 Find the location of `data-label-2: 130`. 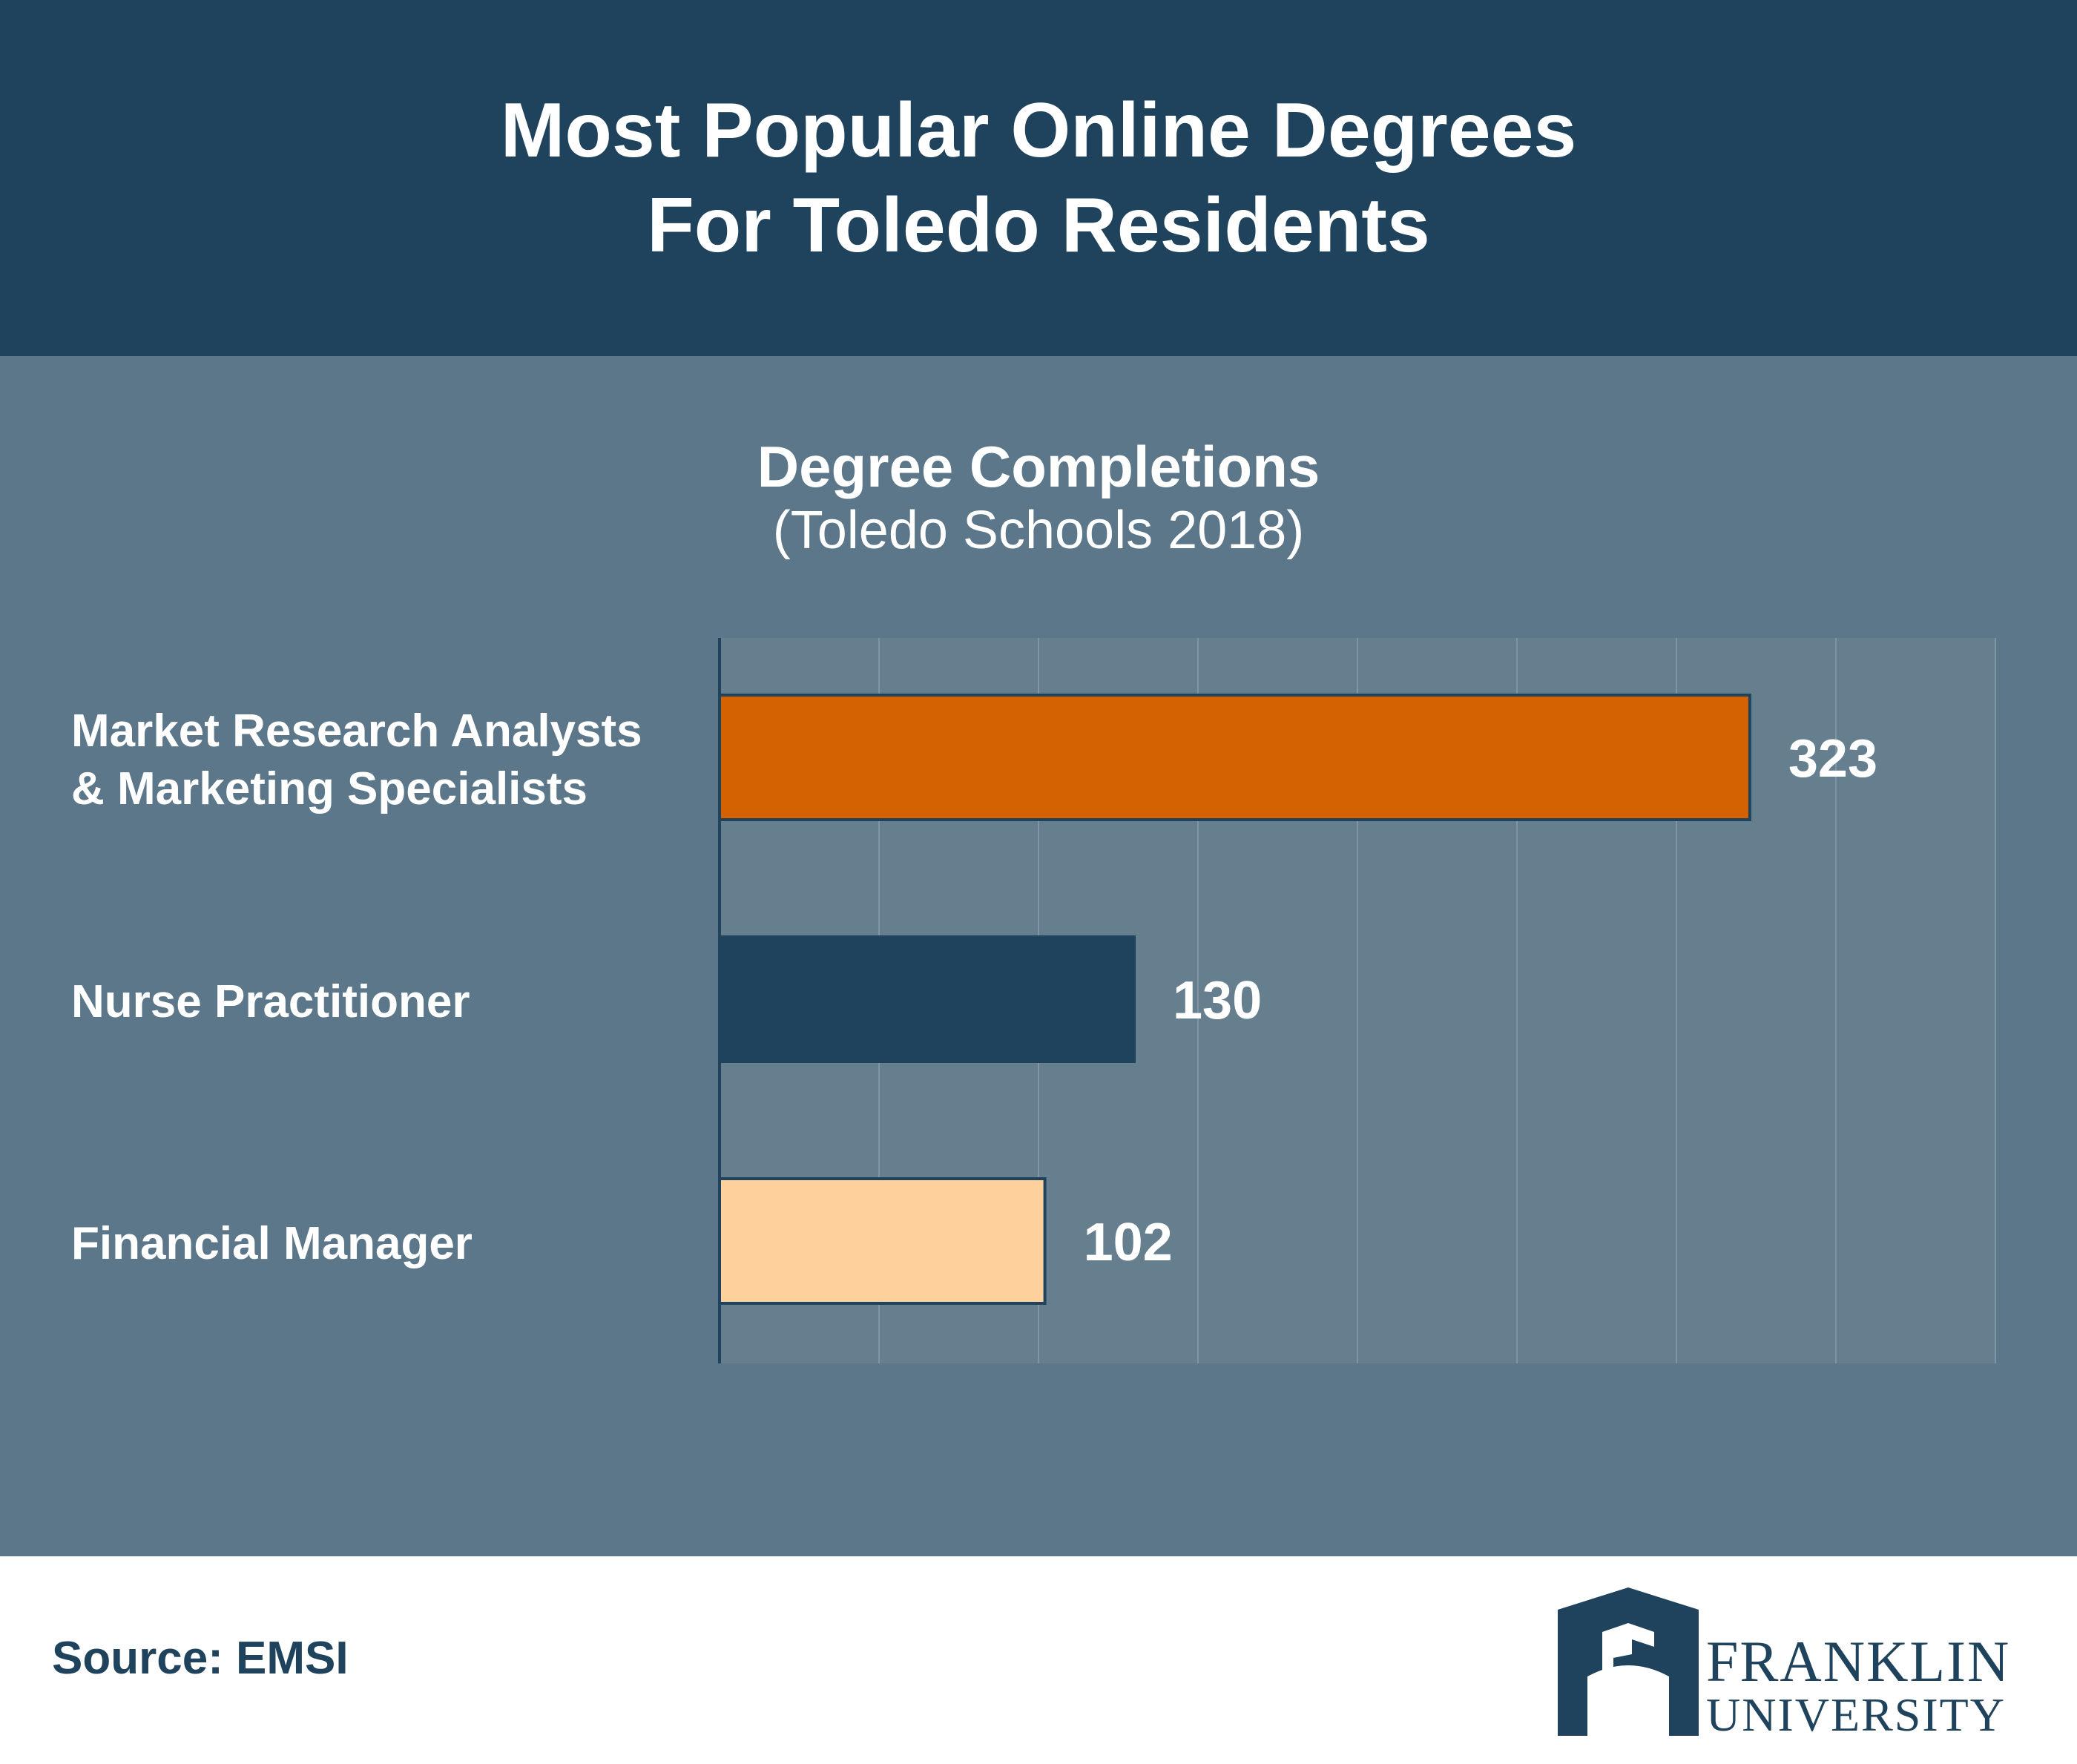

data-label-2: 130 is located at coordinates (1217, 1000).